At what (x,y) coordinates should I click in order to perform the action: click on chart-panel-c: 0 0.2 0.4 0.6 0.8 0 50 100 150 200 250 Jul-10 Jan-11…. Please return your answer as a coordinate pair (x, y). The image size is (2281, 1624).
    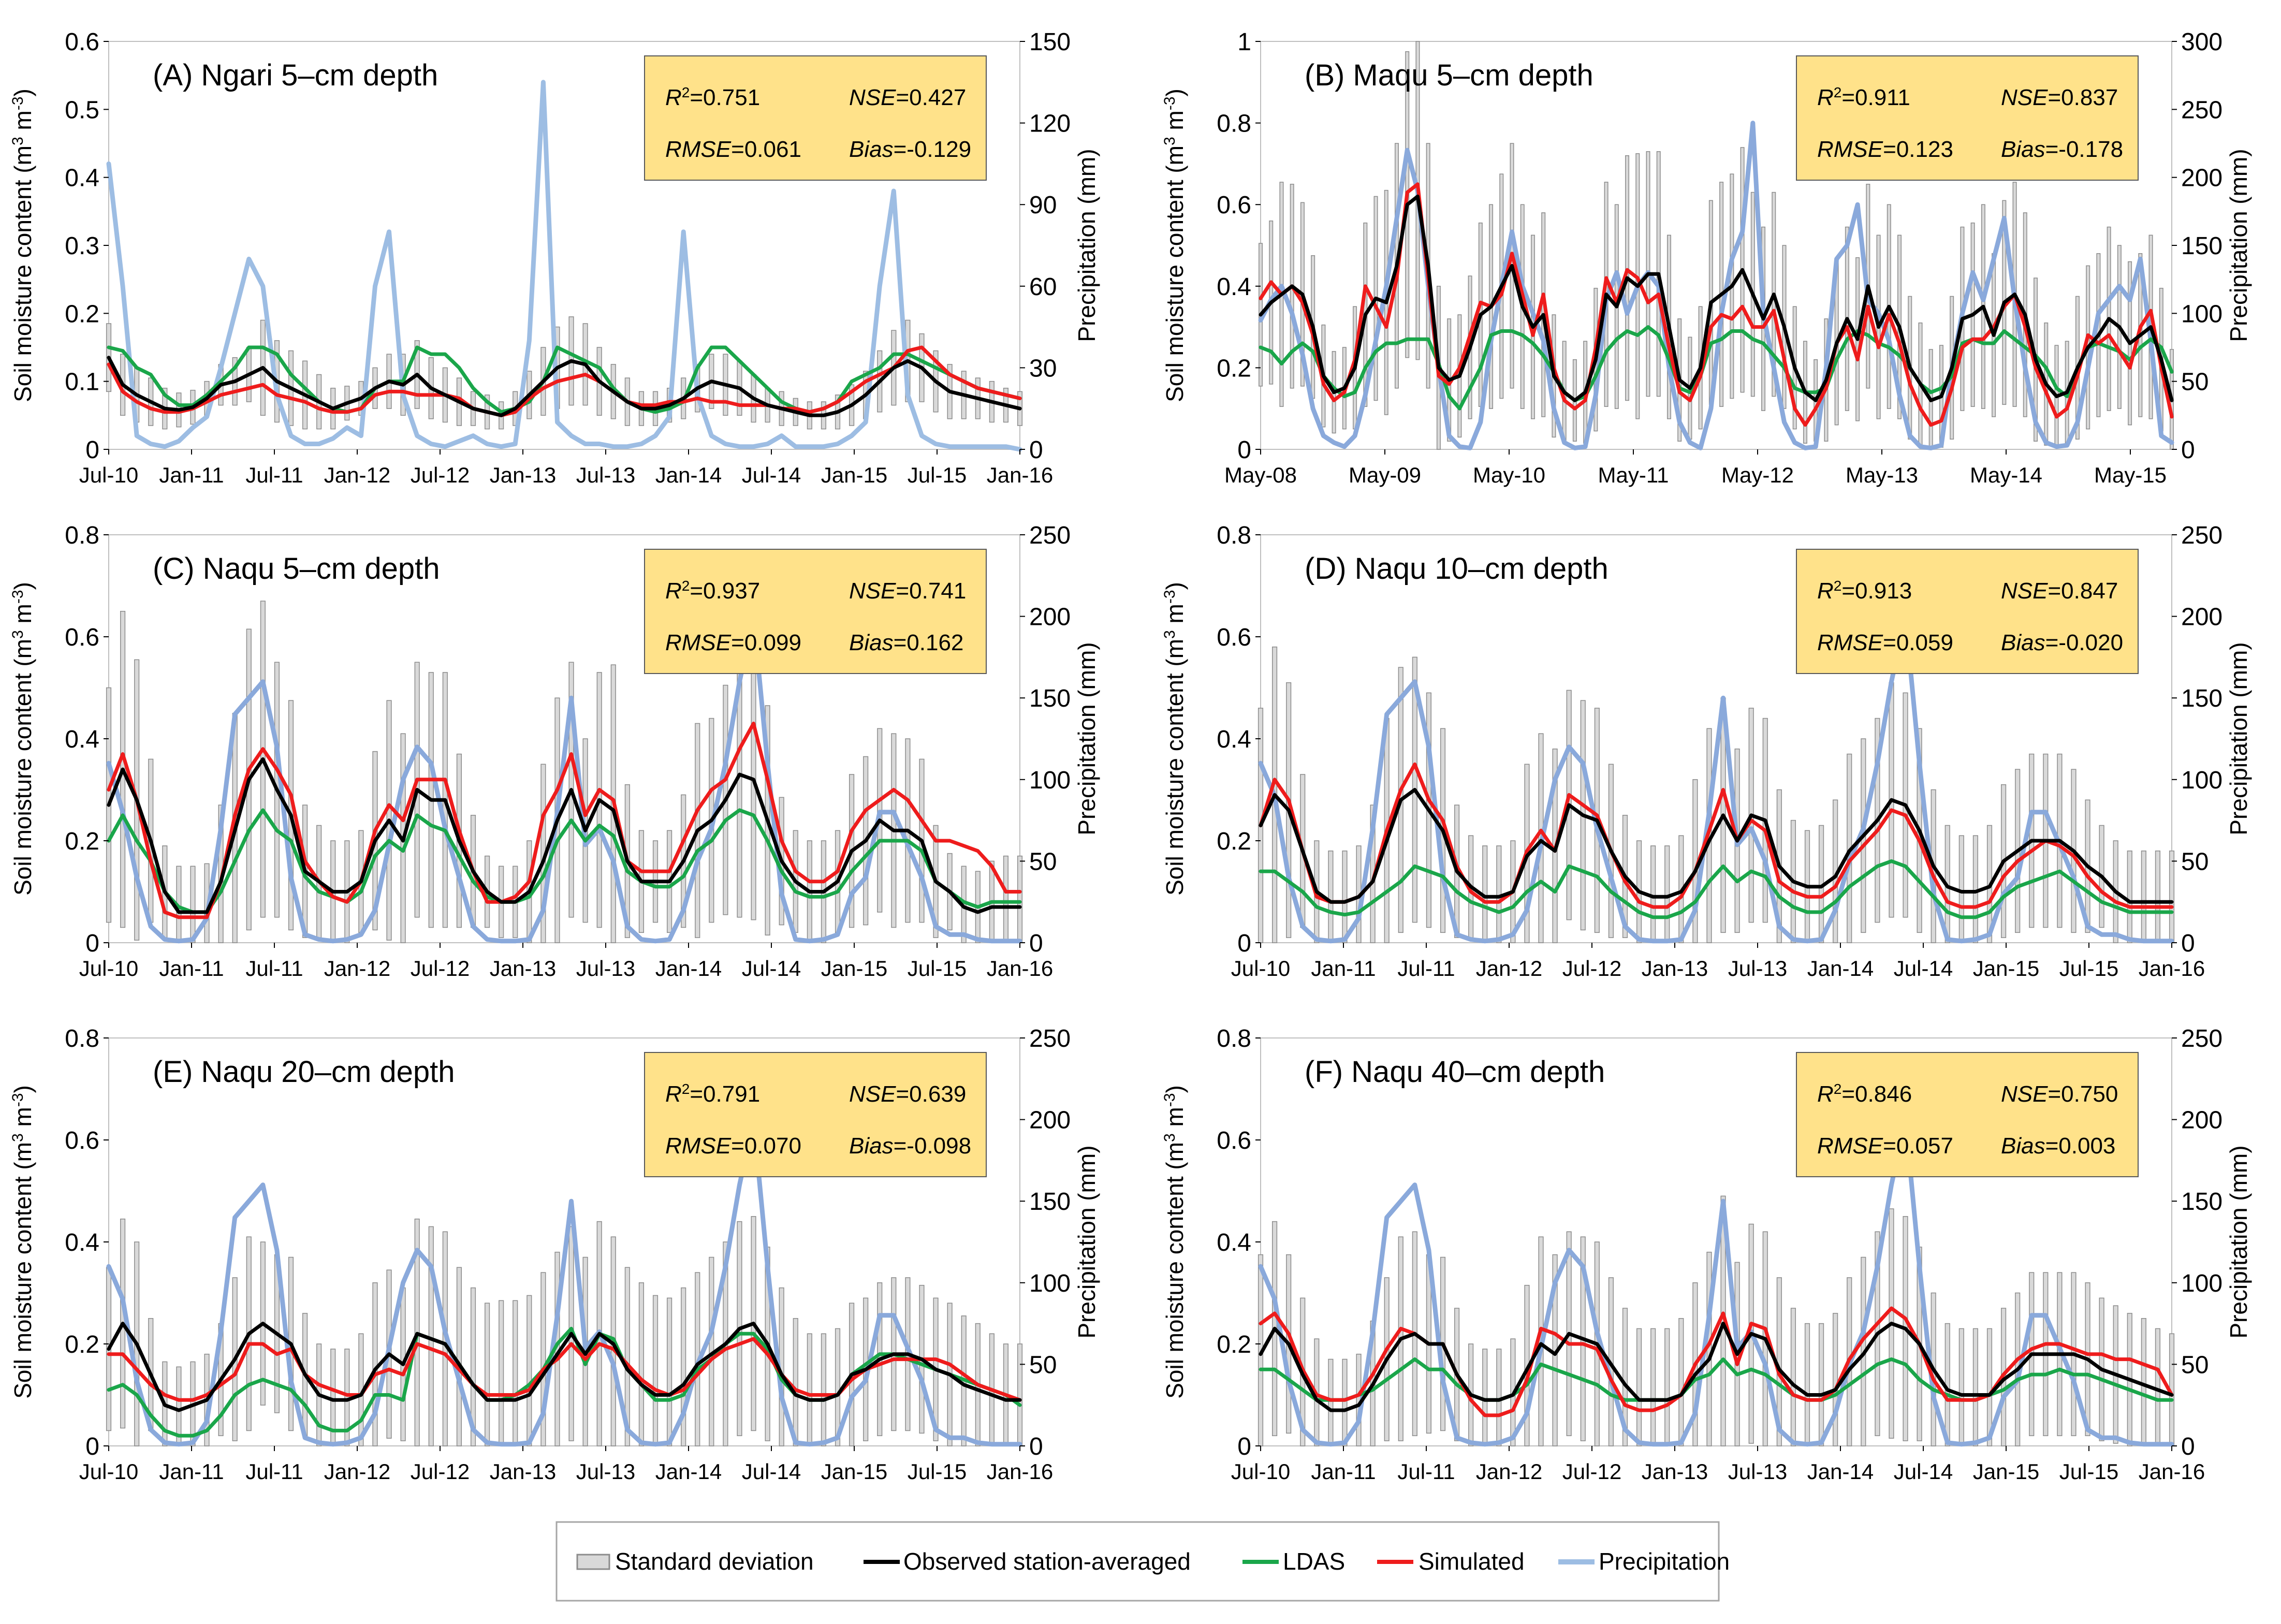
    Looking at the image, I should click on (555, 751).